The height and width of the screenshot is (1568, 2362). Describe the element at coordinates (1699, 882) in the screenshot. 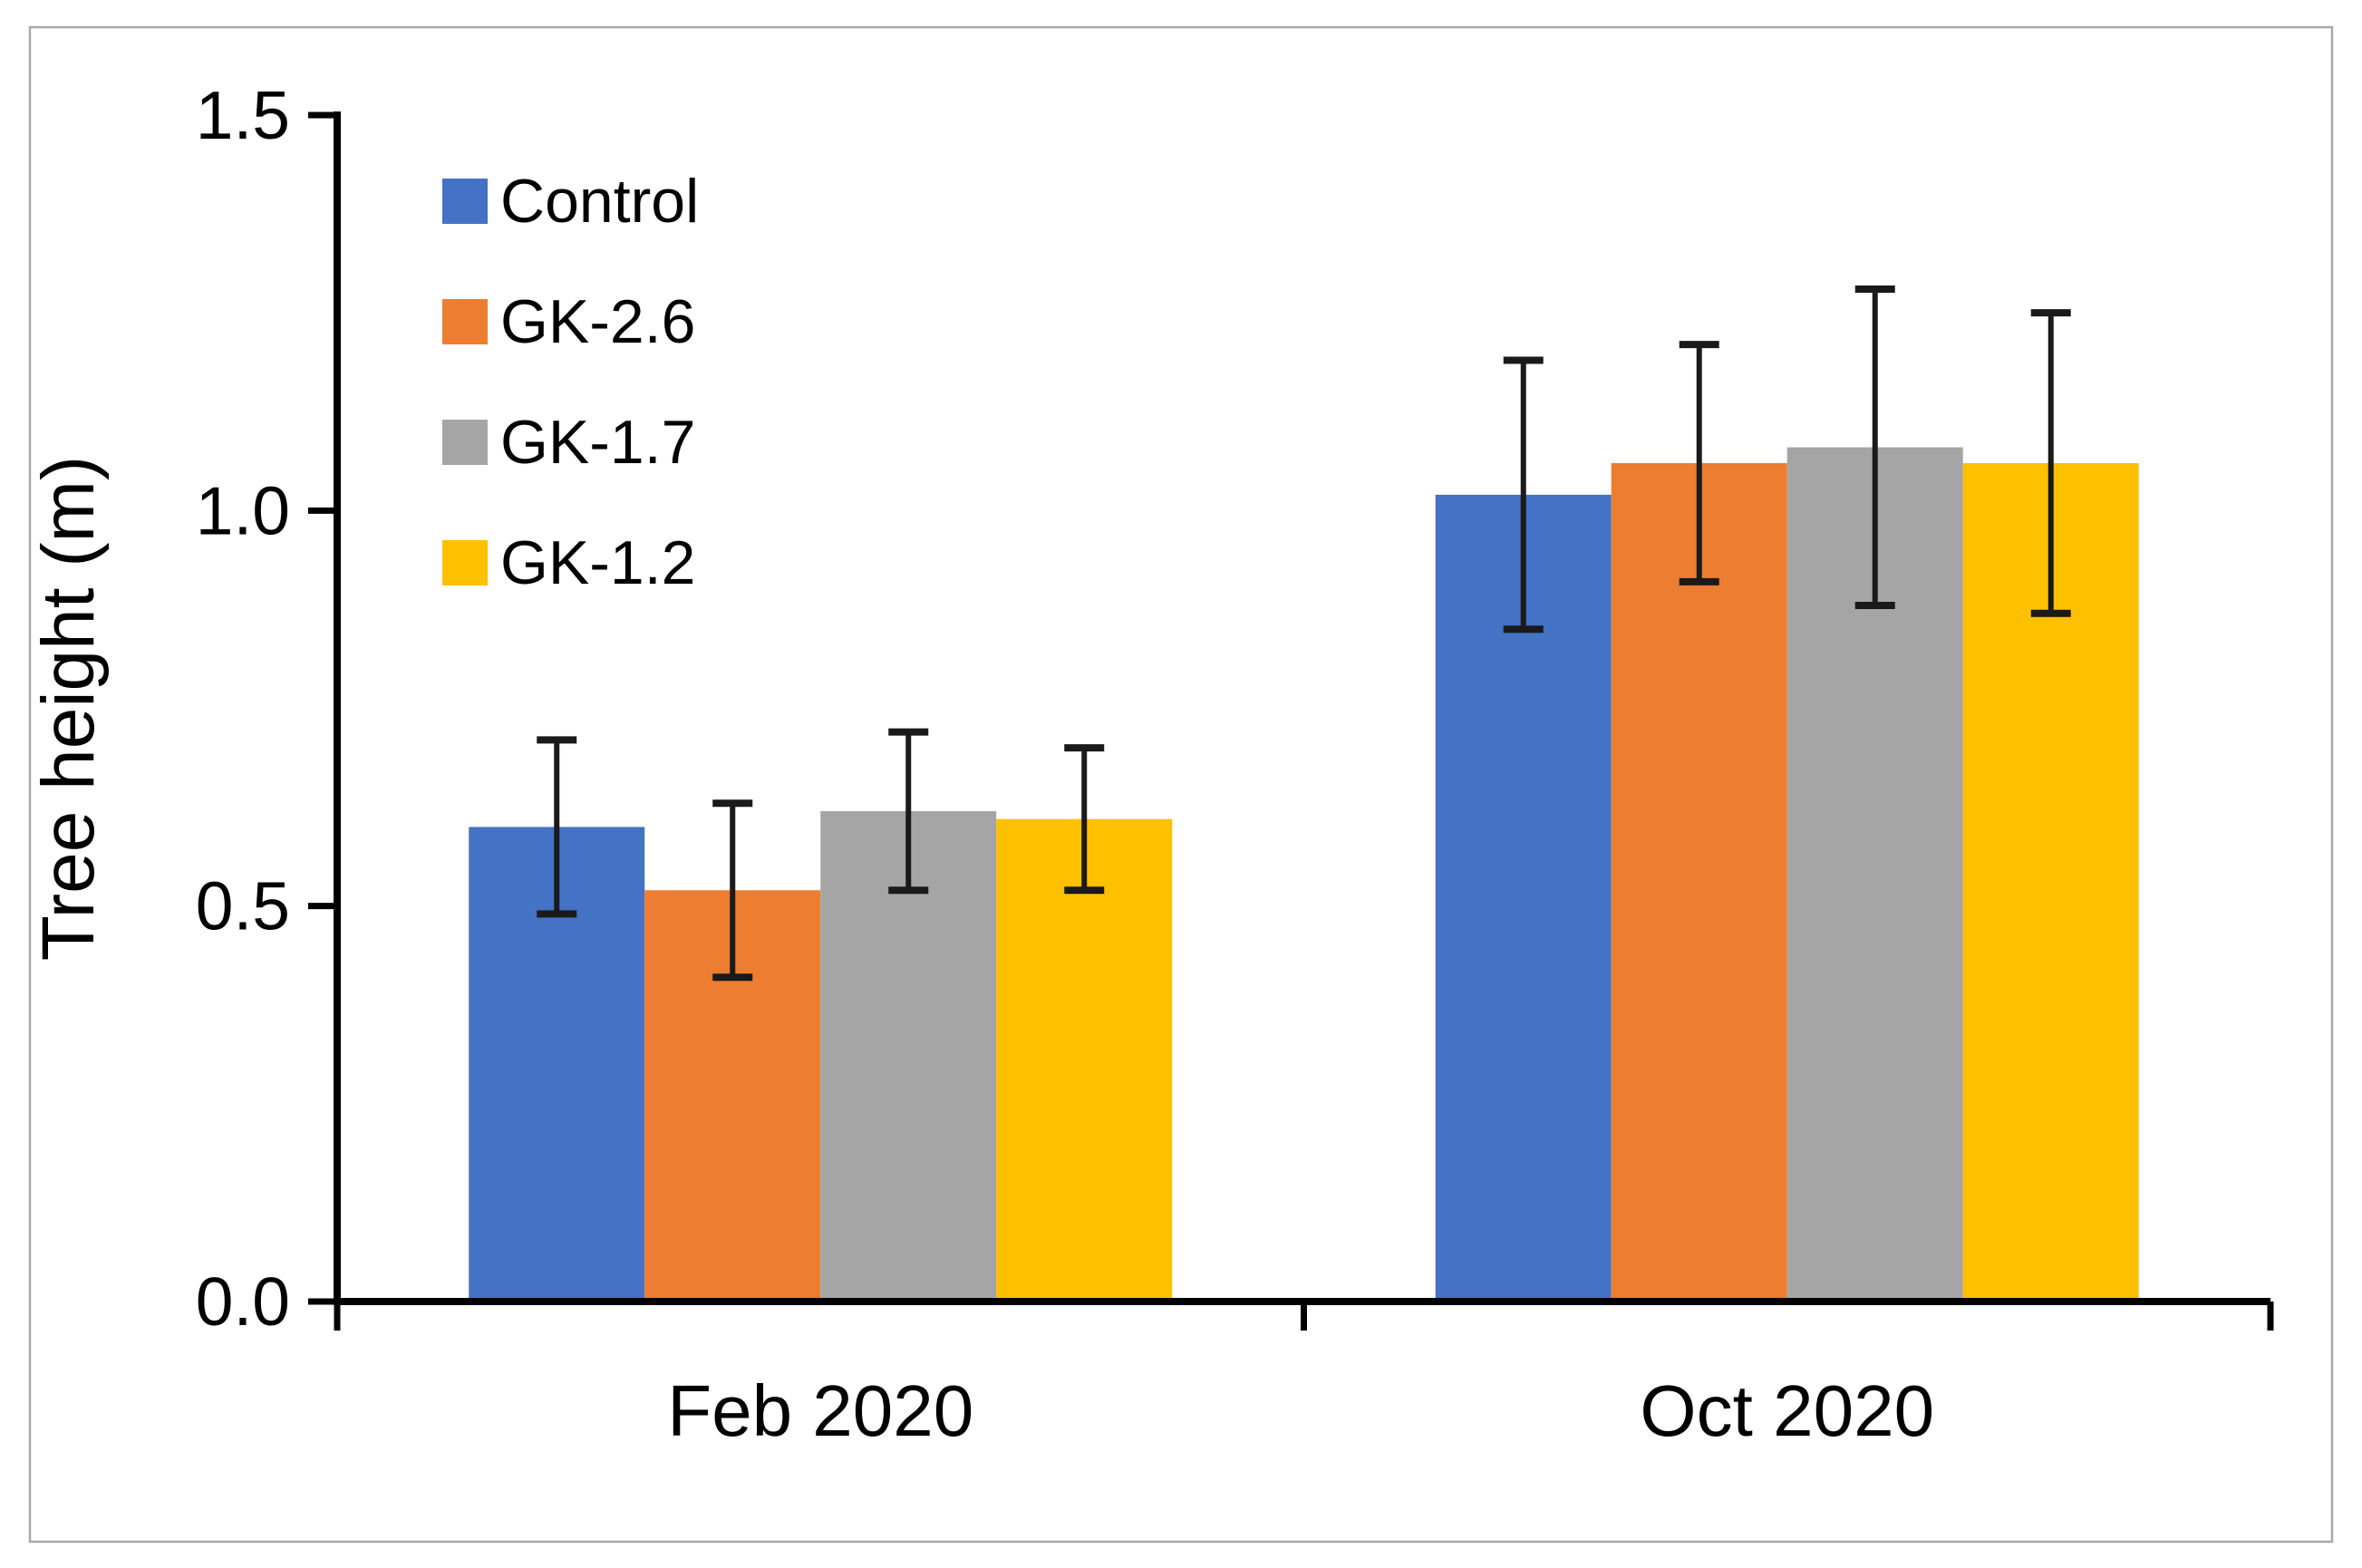

I see `bar-gk-2-6-oct-2020` at that location.